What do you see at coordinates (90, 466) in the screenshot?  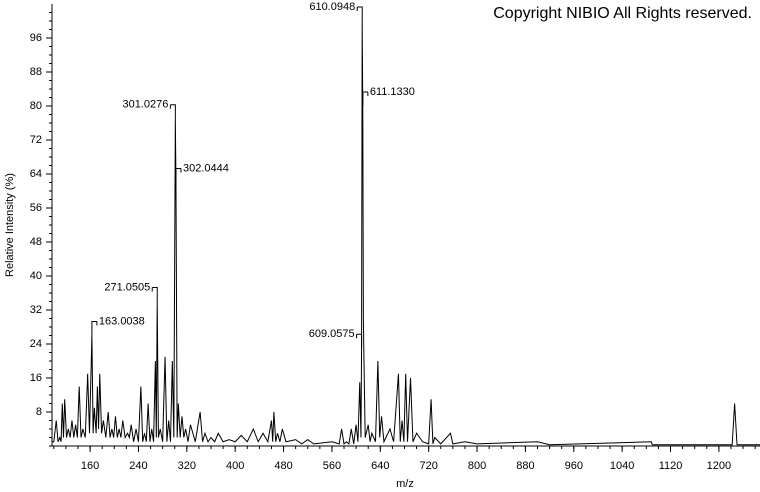 I see `x-tick-label: 160` at bounding box center [90, 466].